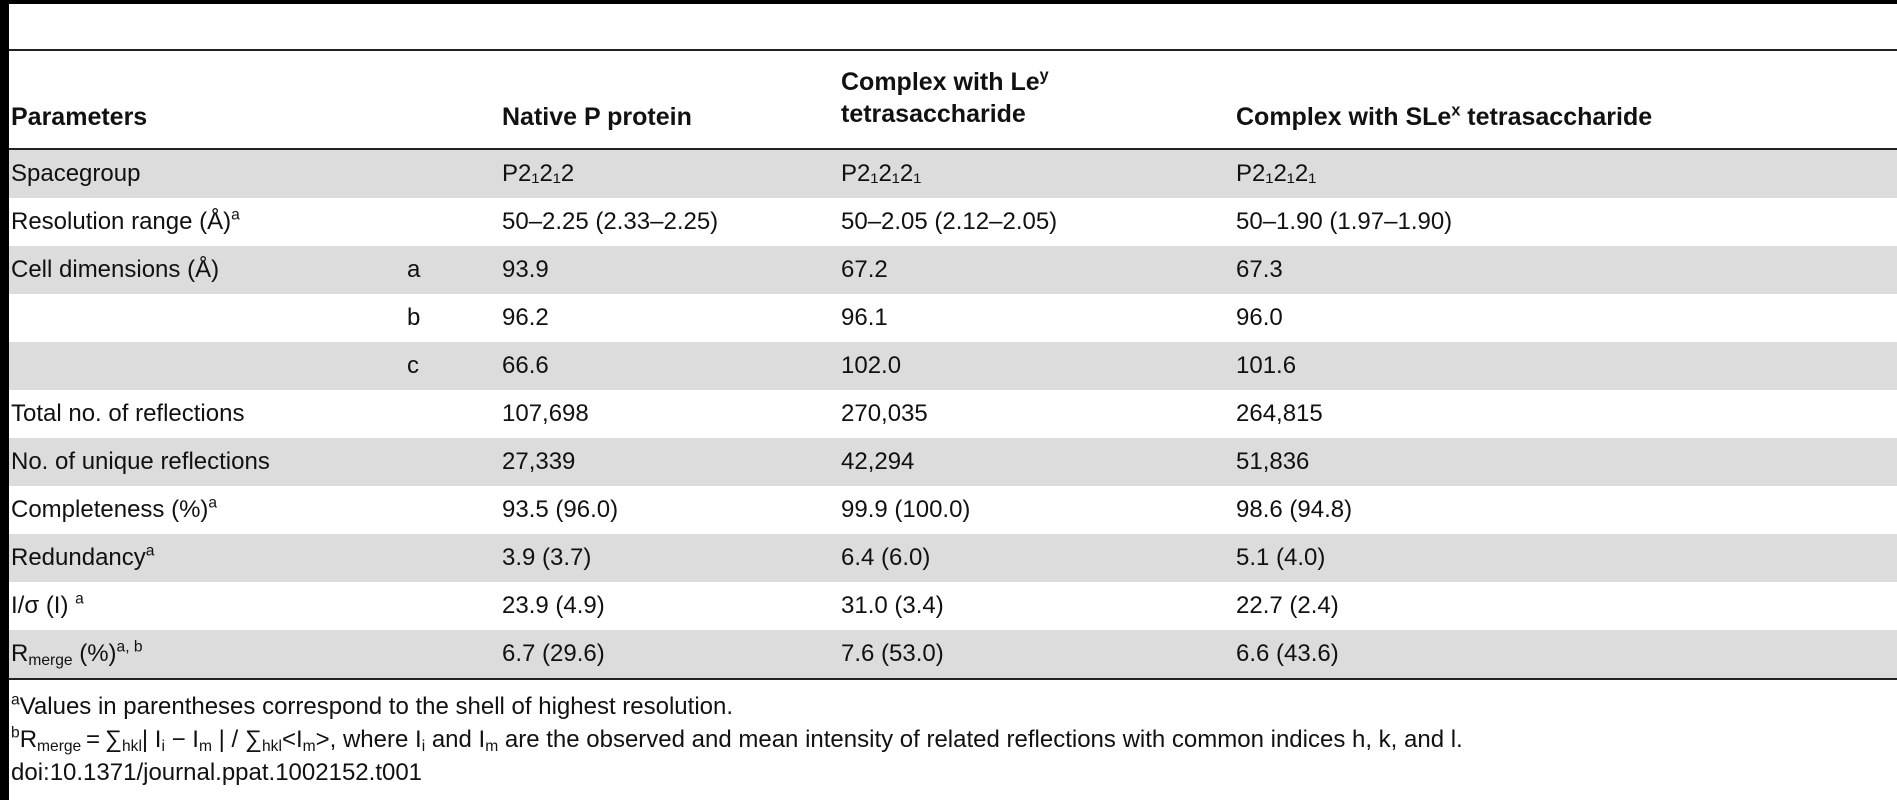  What do you see at coordinates (79, 117) in the screenshot?
I see `header-parameters: Parameters` at bounding box center [79, 117].